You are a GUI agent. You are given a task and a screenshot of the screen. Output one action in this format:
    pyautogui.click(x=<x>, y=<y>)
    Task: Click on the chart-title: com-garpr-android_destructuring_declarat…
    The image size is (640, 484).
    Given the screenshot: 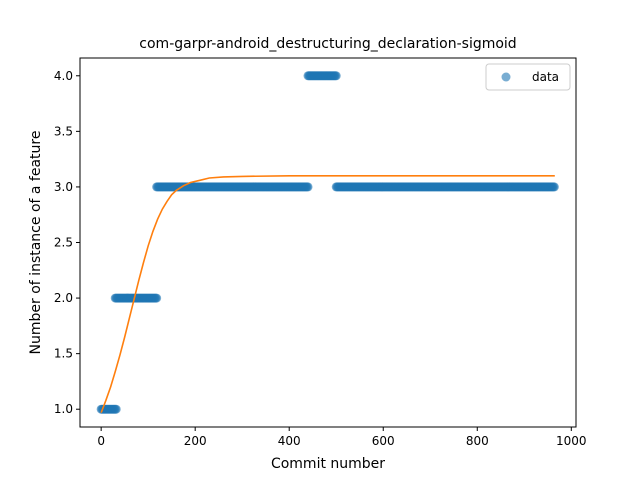 What is the action you would take?
    pyautogui.click(x=327, y=44)
    